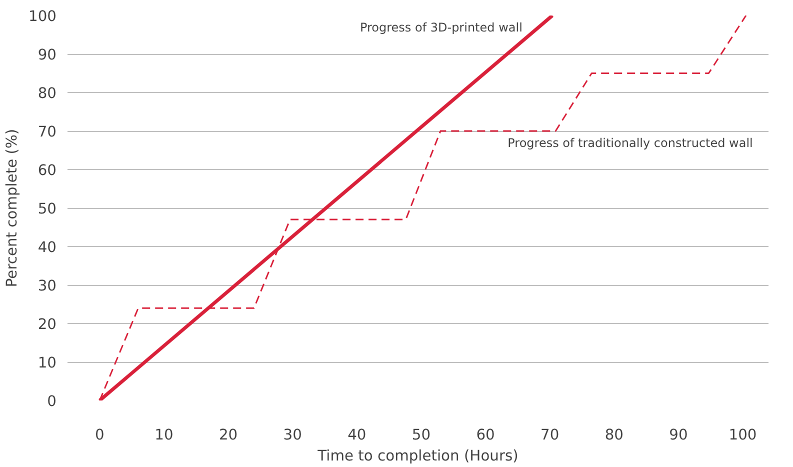 Image resolution: width=793 pixels, height=467 pixels. What do you see at coordinates (47, 286) in the screenshot?
I see `y-tick-label: 30` at bounding box center [47, 286].